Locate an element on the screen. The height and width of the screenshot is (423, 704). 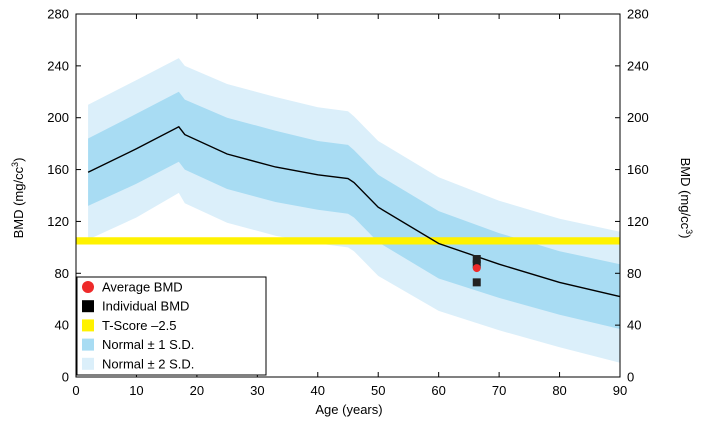
y-axis-label-left: BMD (mg/cc3) is located at coordinates (18, 198).